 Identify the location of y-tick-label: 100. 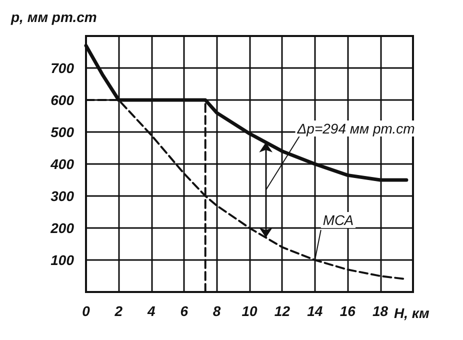
(62, 260).